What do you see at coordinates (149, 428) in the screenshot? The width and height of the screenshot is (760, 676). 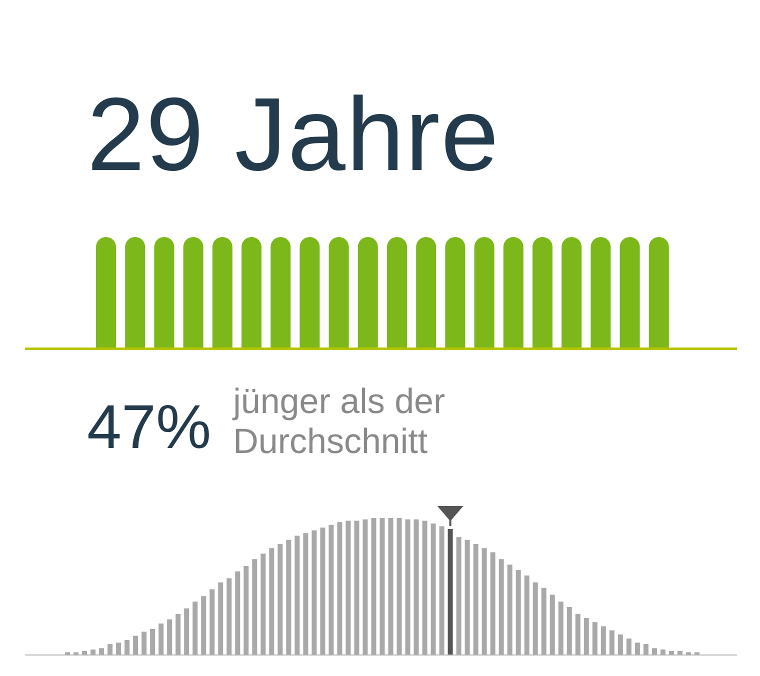 I see `chart-title: 47%` at bounding box center [149, 428].